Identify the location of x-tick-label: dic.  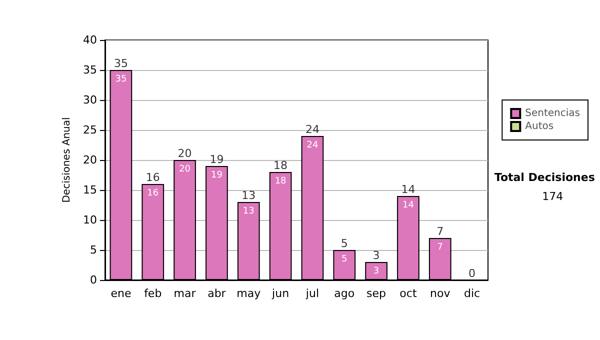
(472, 293).